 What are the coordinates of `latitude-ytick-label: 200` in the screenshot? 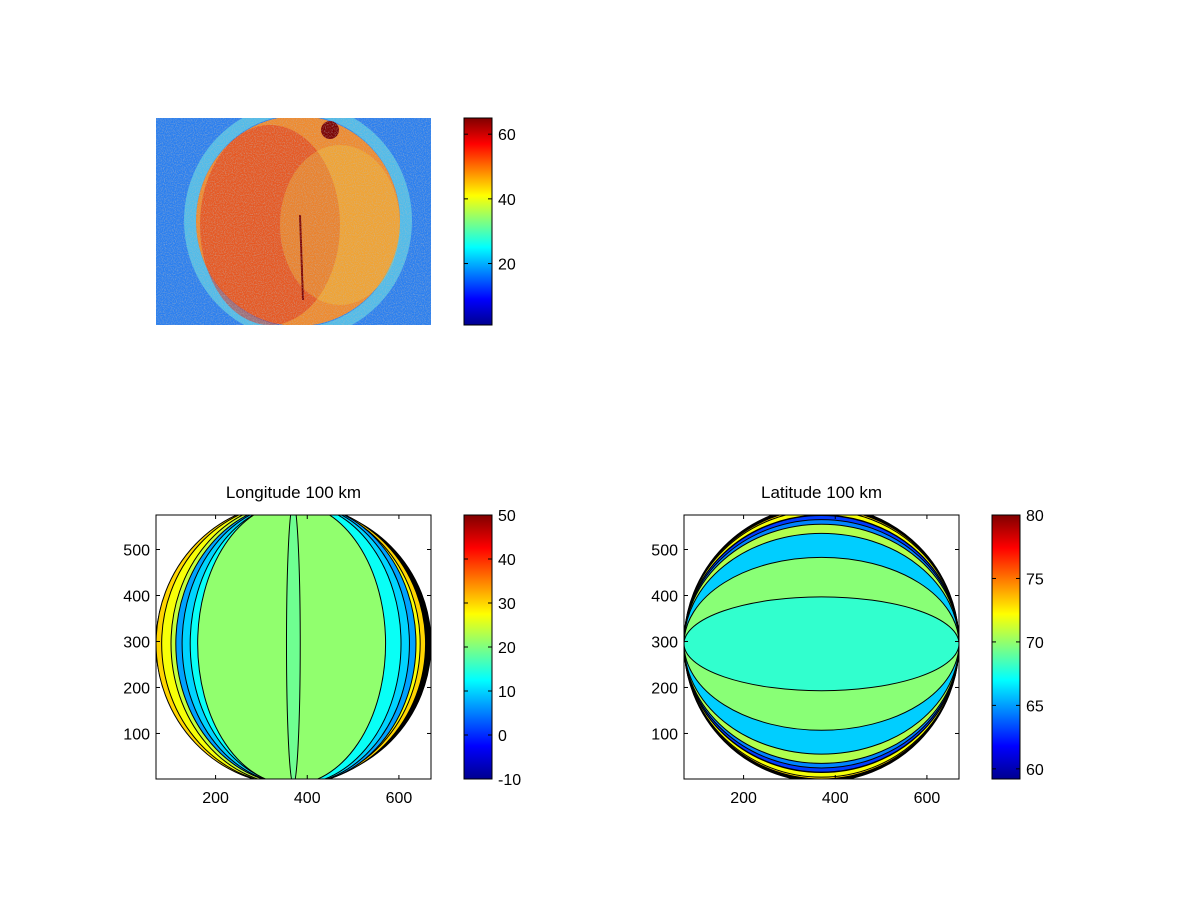 It's located at (664, 688).